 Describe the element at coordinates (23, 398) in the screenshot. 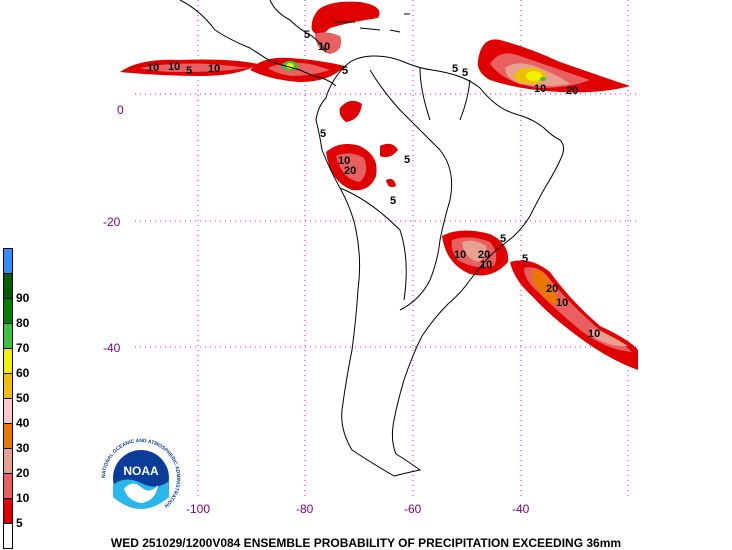

I see `legend-label: 50` at that location.